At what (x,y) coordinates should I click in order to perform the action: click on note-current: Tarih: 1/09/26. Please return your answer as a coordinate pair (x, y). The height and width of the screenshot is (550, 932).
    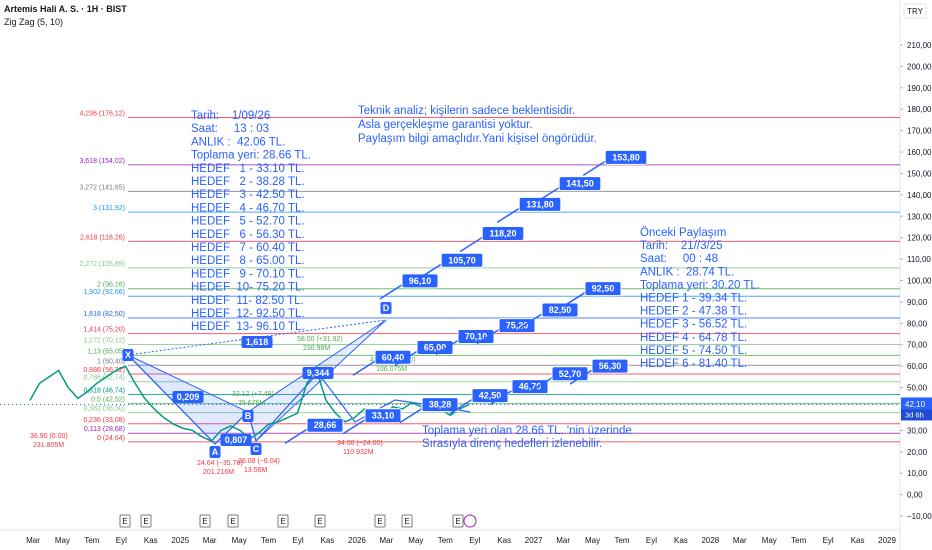
    Looking at the image, I should click on (230, 116).